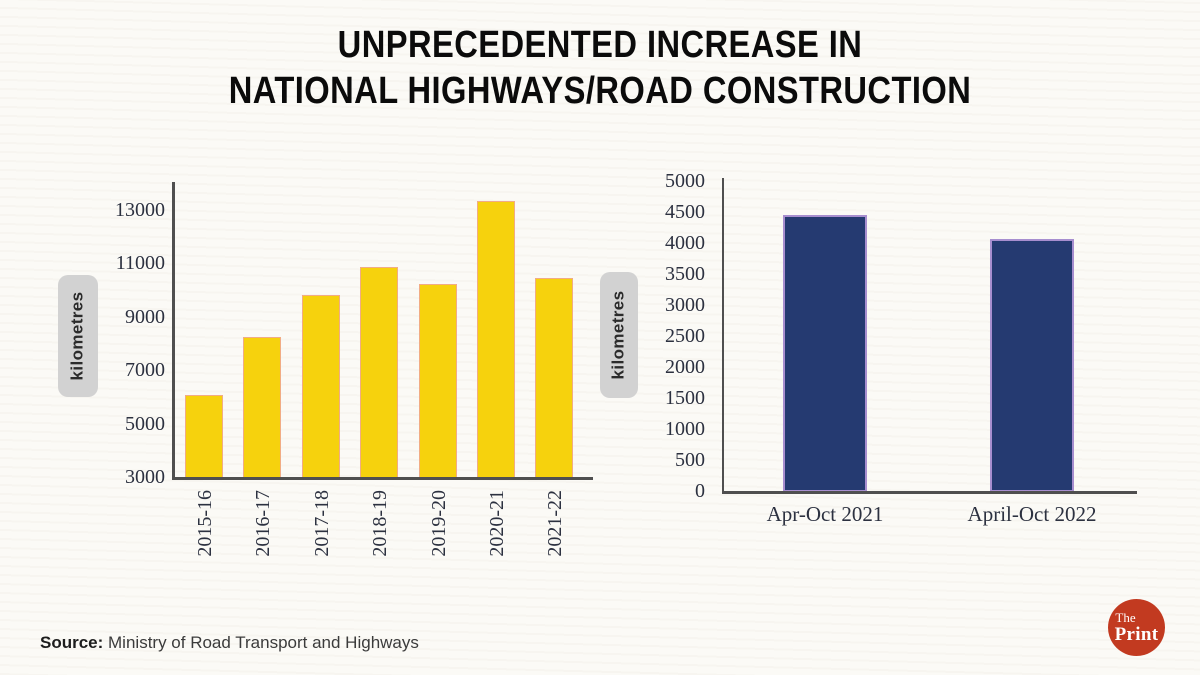 The image size is (1200, 675). Describe the element at coordinates (685, 429) in the screenshot. I see `y-tick-label: 1000` at that location.